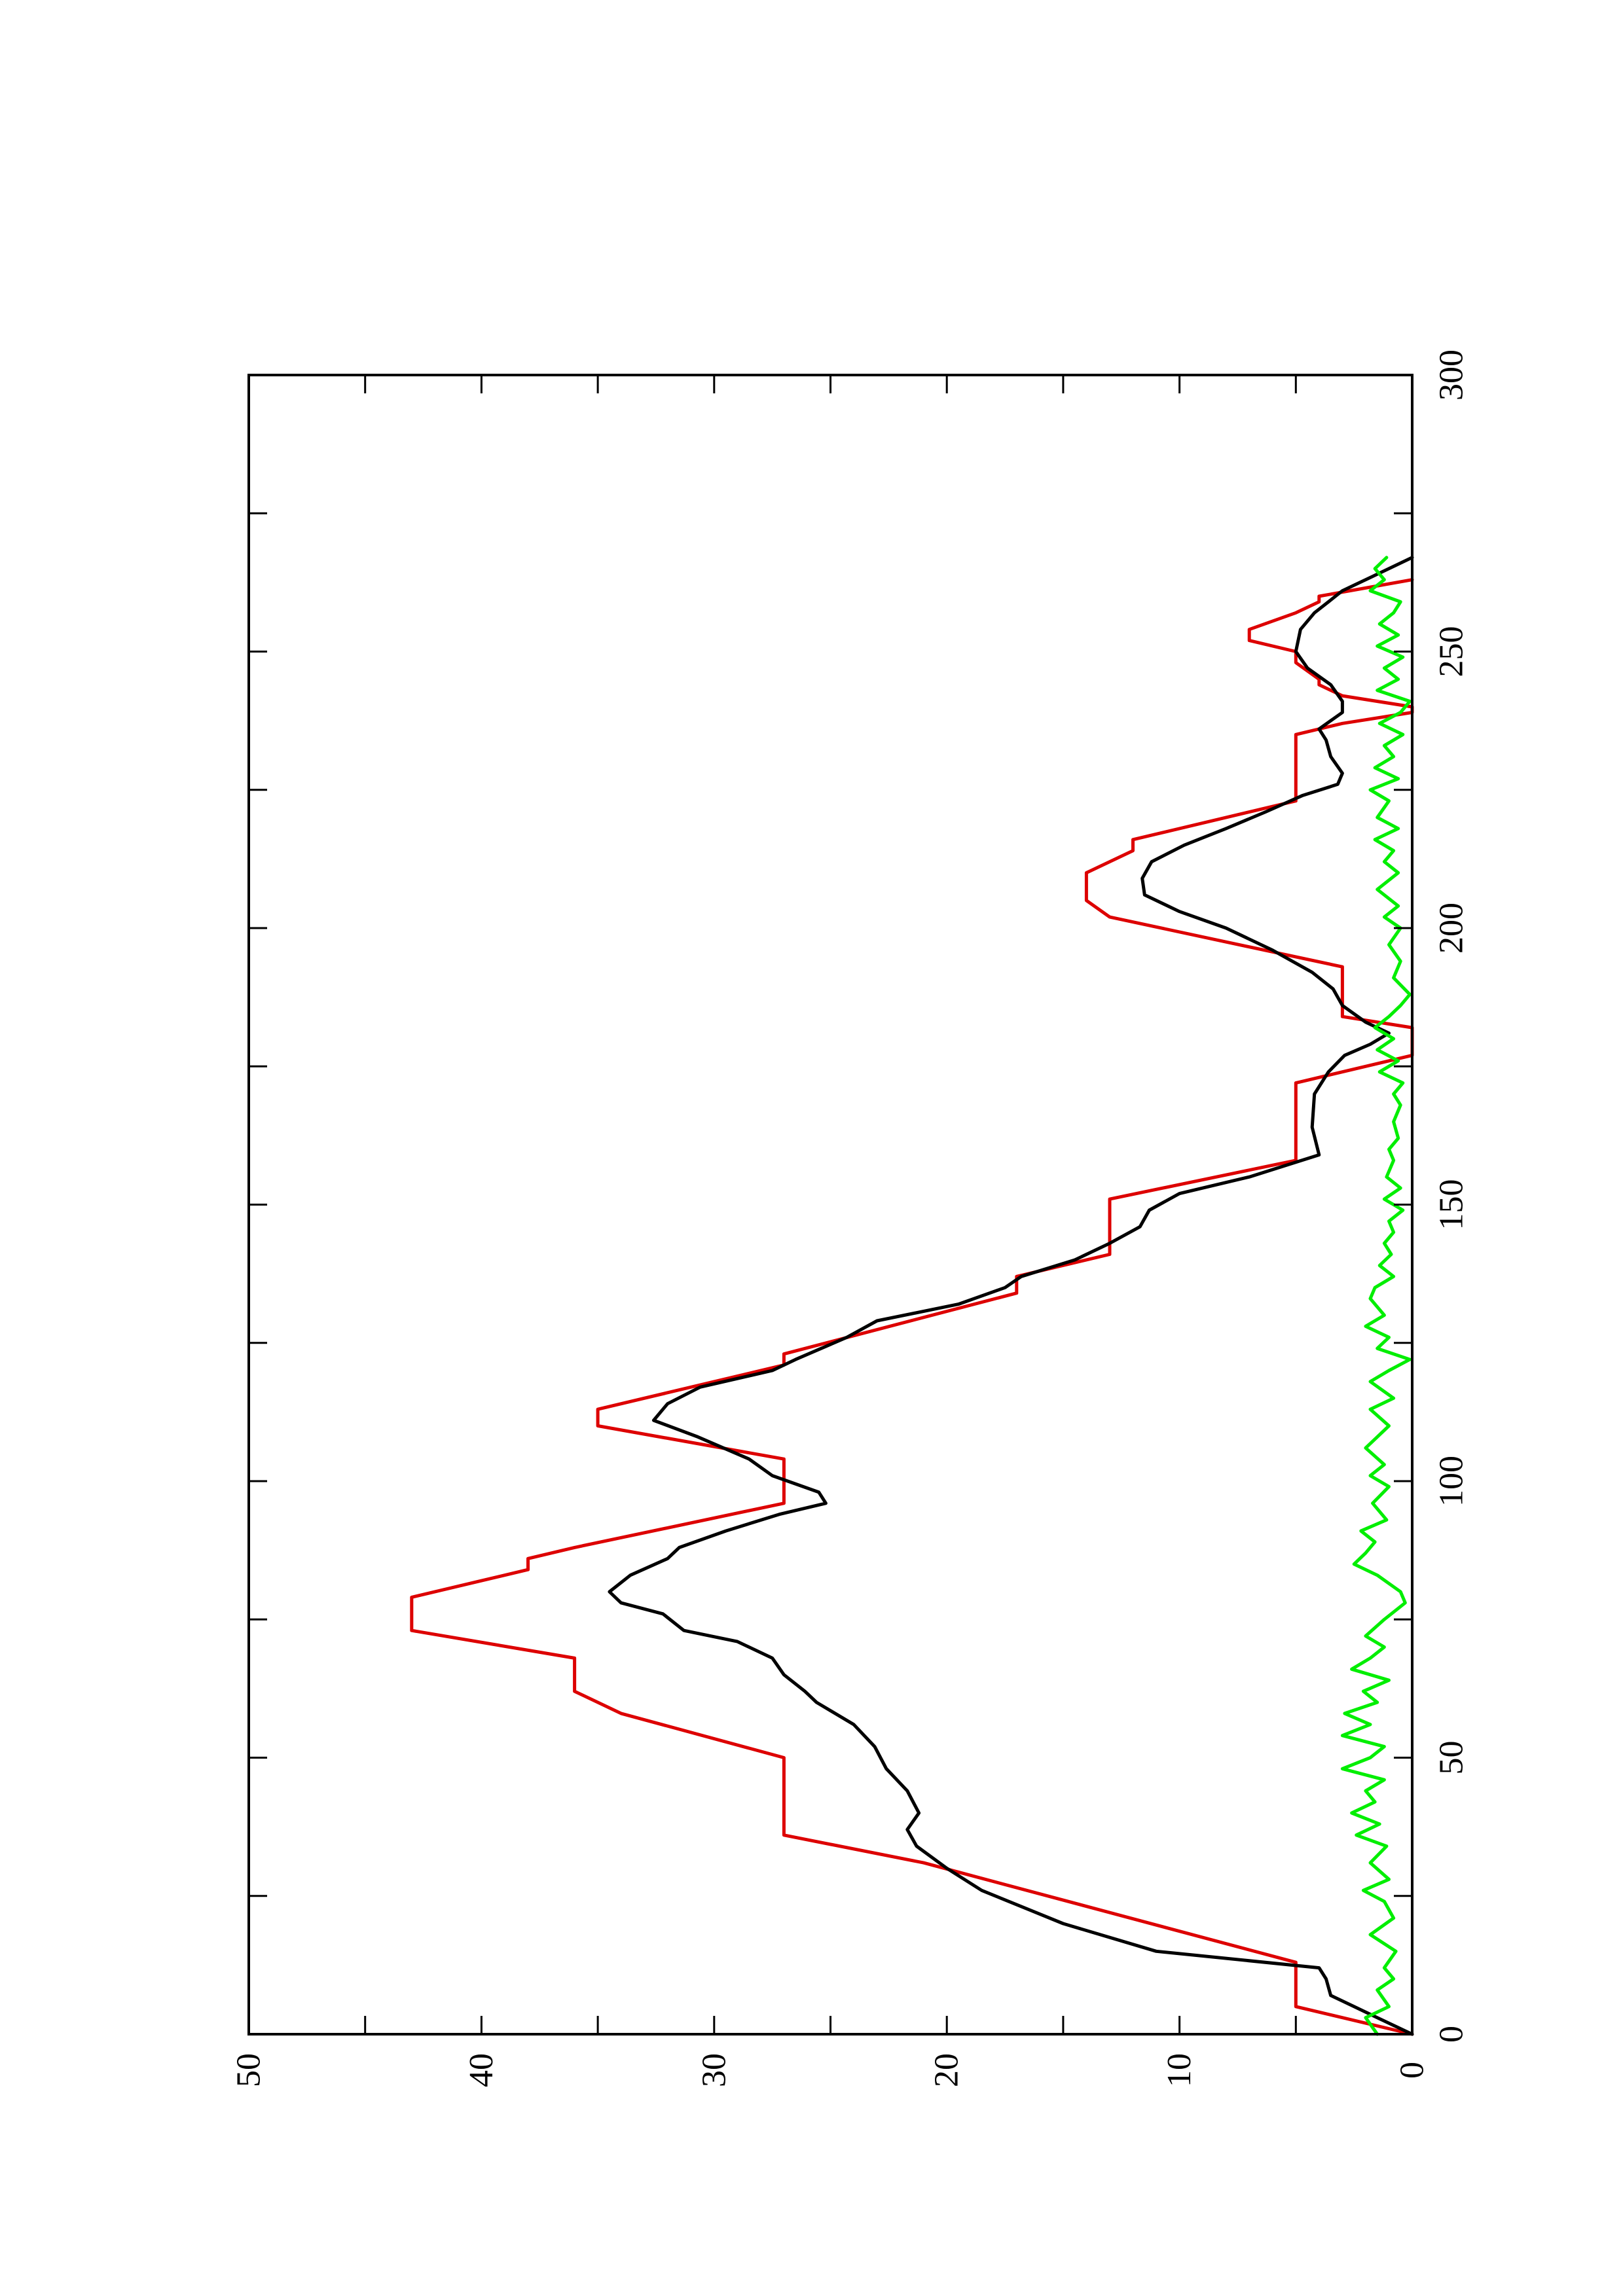 Image resolution: width=1623 pixels, height=2296 pixels. What do you see at coordinates (947, 2070) in the screenshot?
I see `y-tick-label: 20` at bounding box center [947, 2070].